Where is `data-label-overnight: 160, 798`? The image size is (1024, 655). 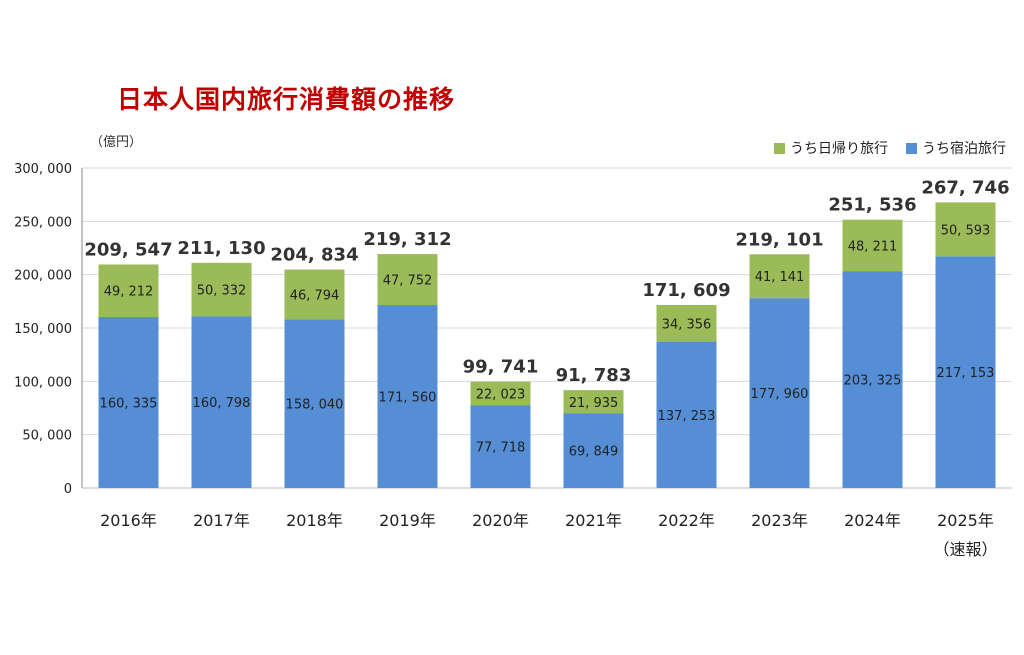 data-label-overnight: 160, 798 is located at coordinates (222, 403).